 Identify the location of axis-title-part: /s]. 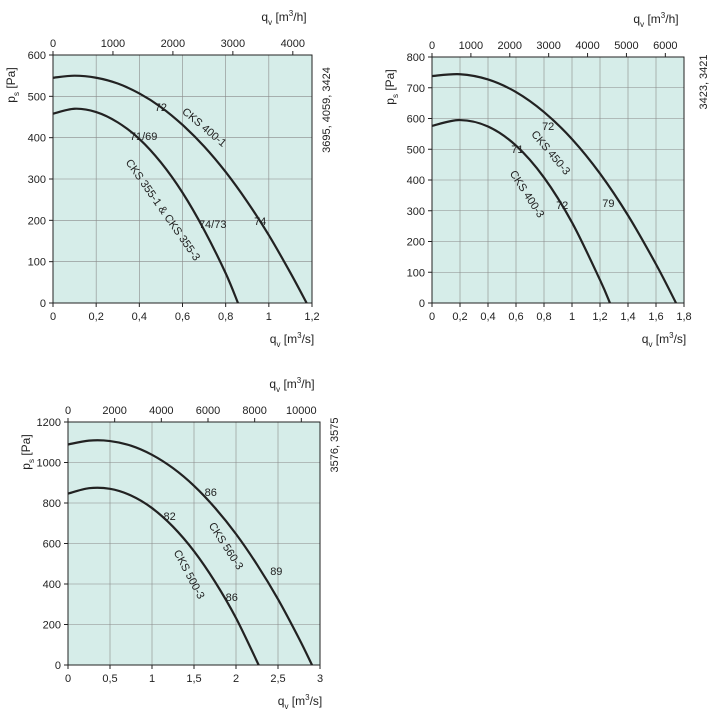
(680, 339).